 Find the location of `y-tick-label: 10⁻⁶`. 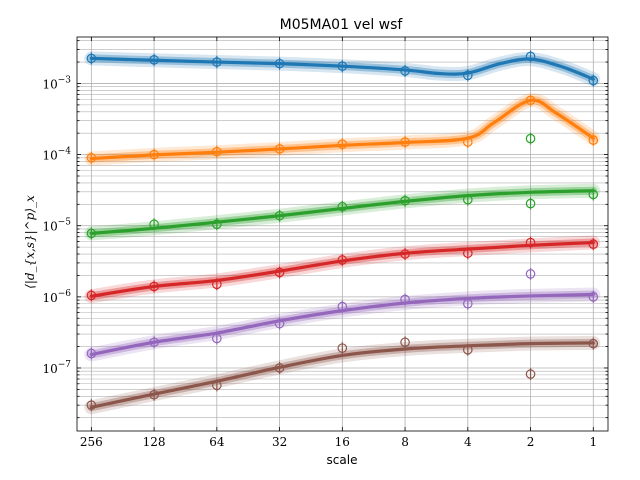

y-tick-label: 10⁻⁶ is located at coordinates (56, 297).